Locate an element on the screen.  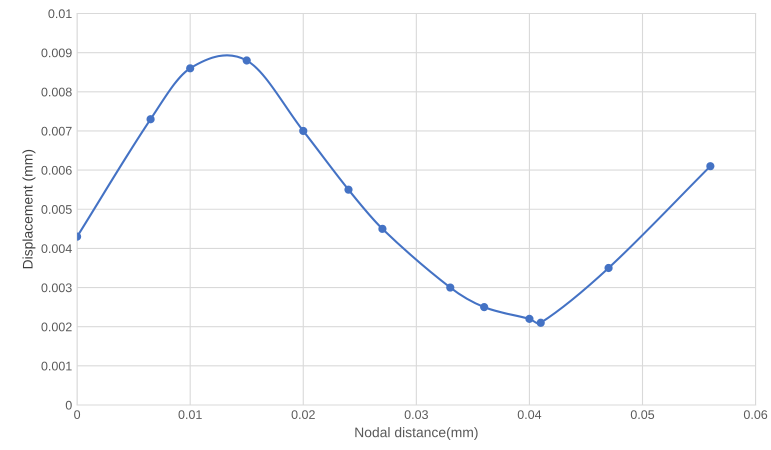
x-tick-label: 0.03 is located at coordinates (416, 415).